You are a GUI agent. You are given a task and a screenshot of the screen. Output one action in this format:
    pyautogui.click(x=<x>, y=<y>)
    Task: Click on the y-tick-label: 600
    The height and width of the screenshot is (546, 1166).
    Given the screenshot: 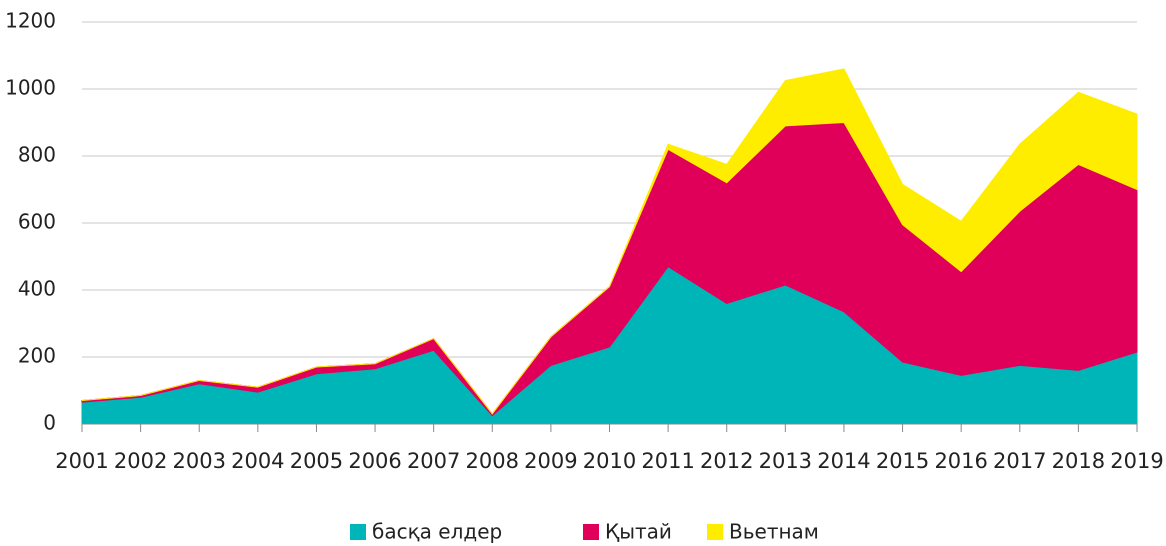 What is the action you would take?
    pyautogui.click(x=37, y=222)
    